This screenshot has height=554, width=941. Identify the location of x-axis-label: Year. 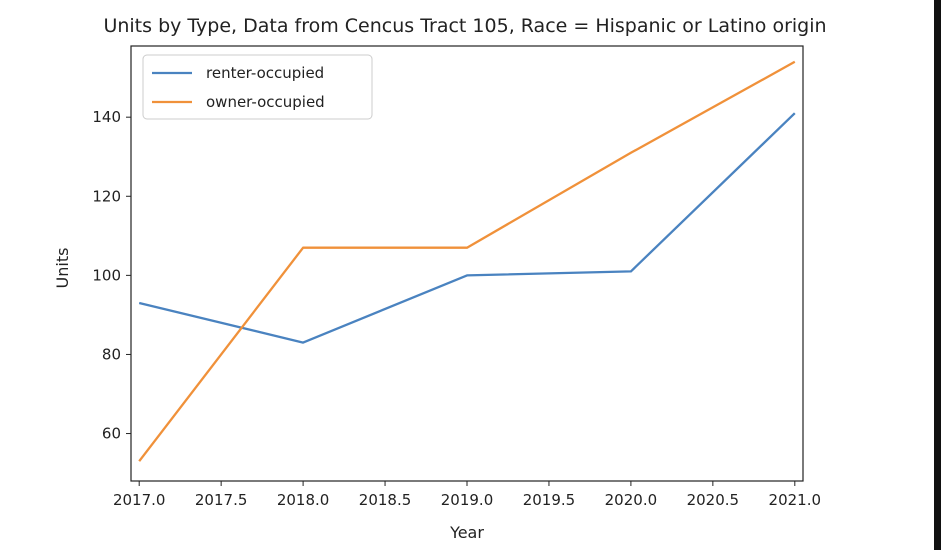
(466, 532).